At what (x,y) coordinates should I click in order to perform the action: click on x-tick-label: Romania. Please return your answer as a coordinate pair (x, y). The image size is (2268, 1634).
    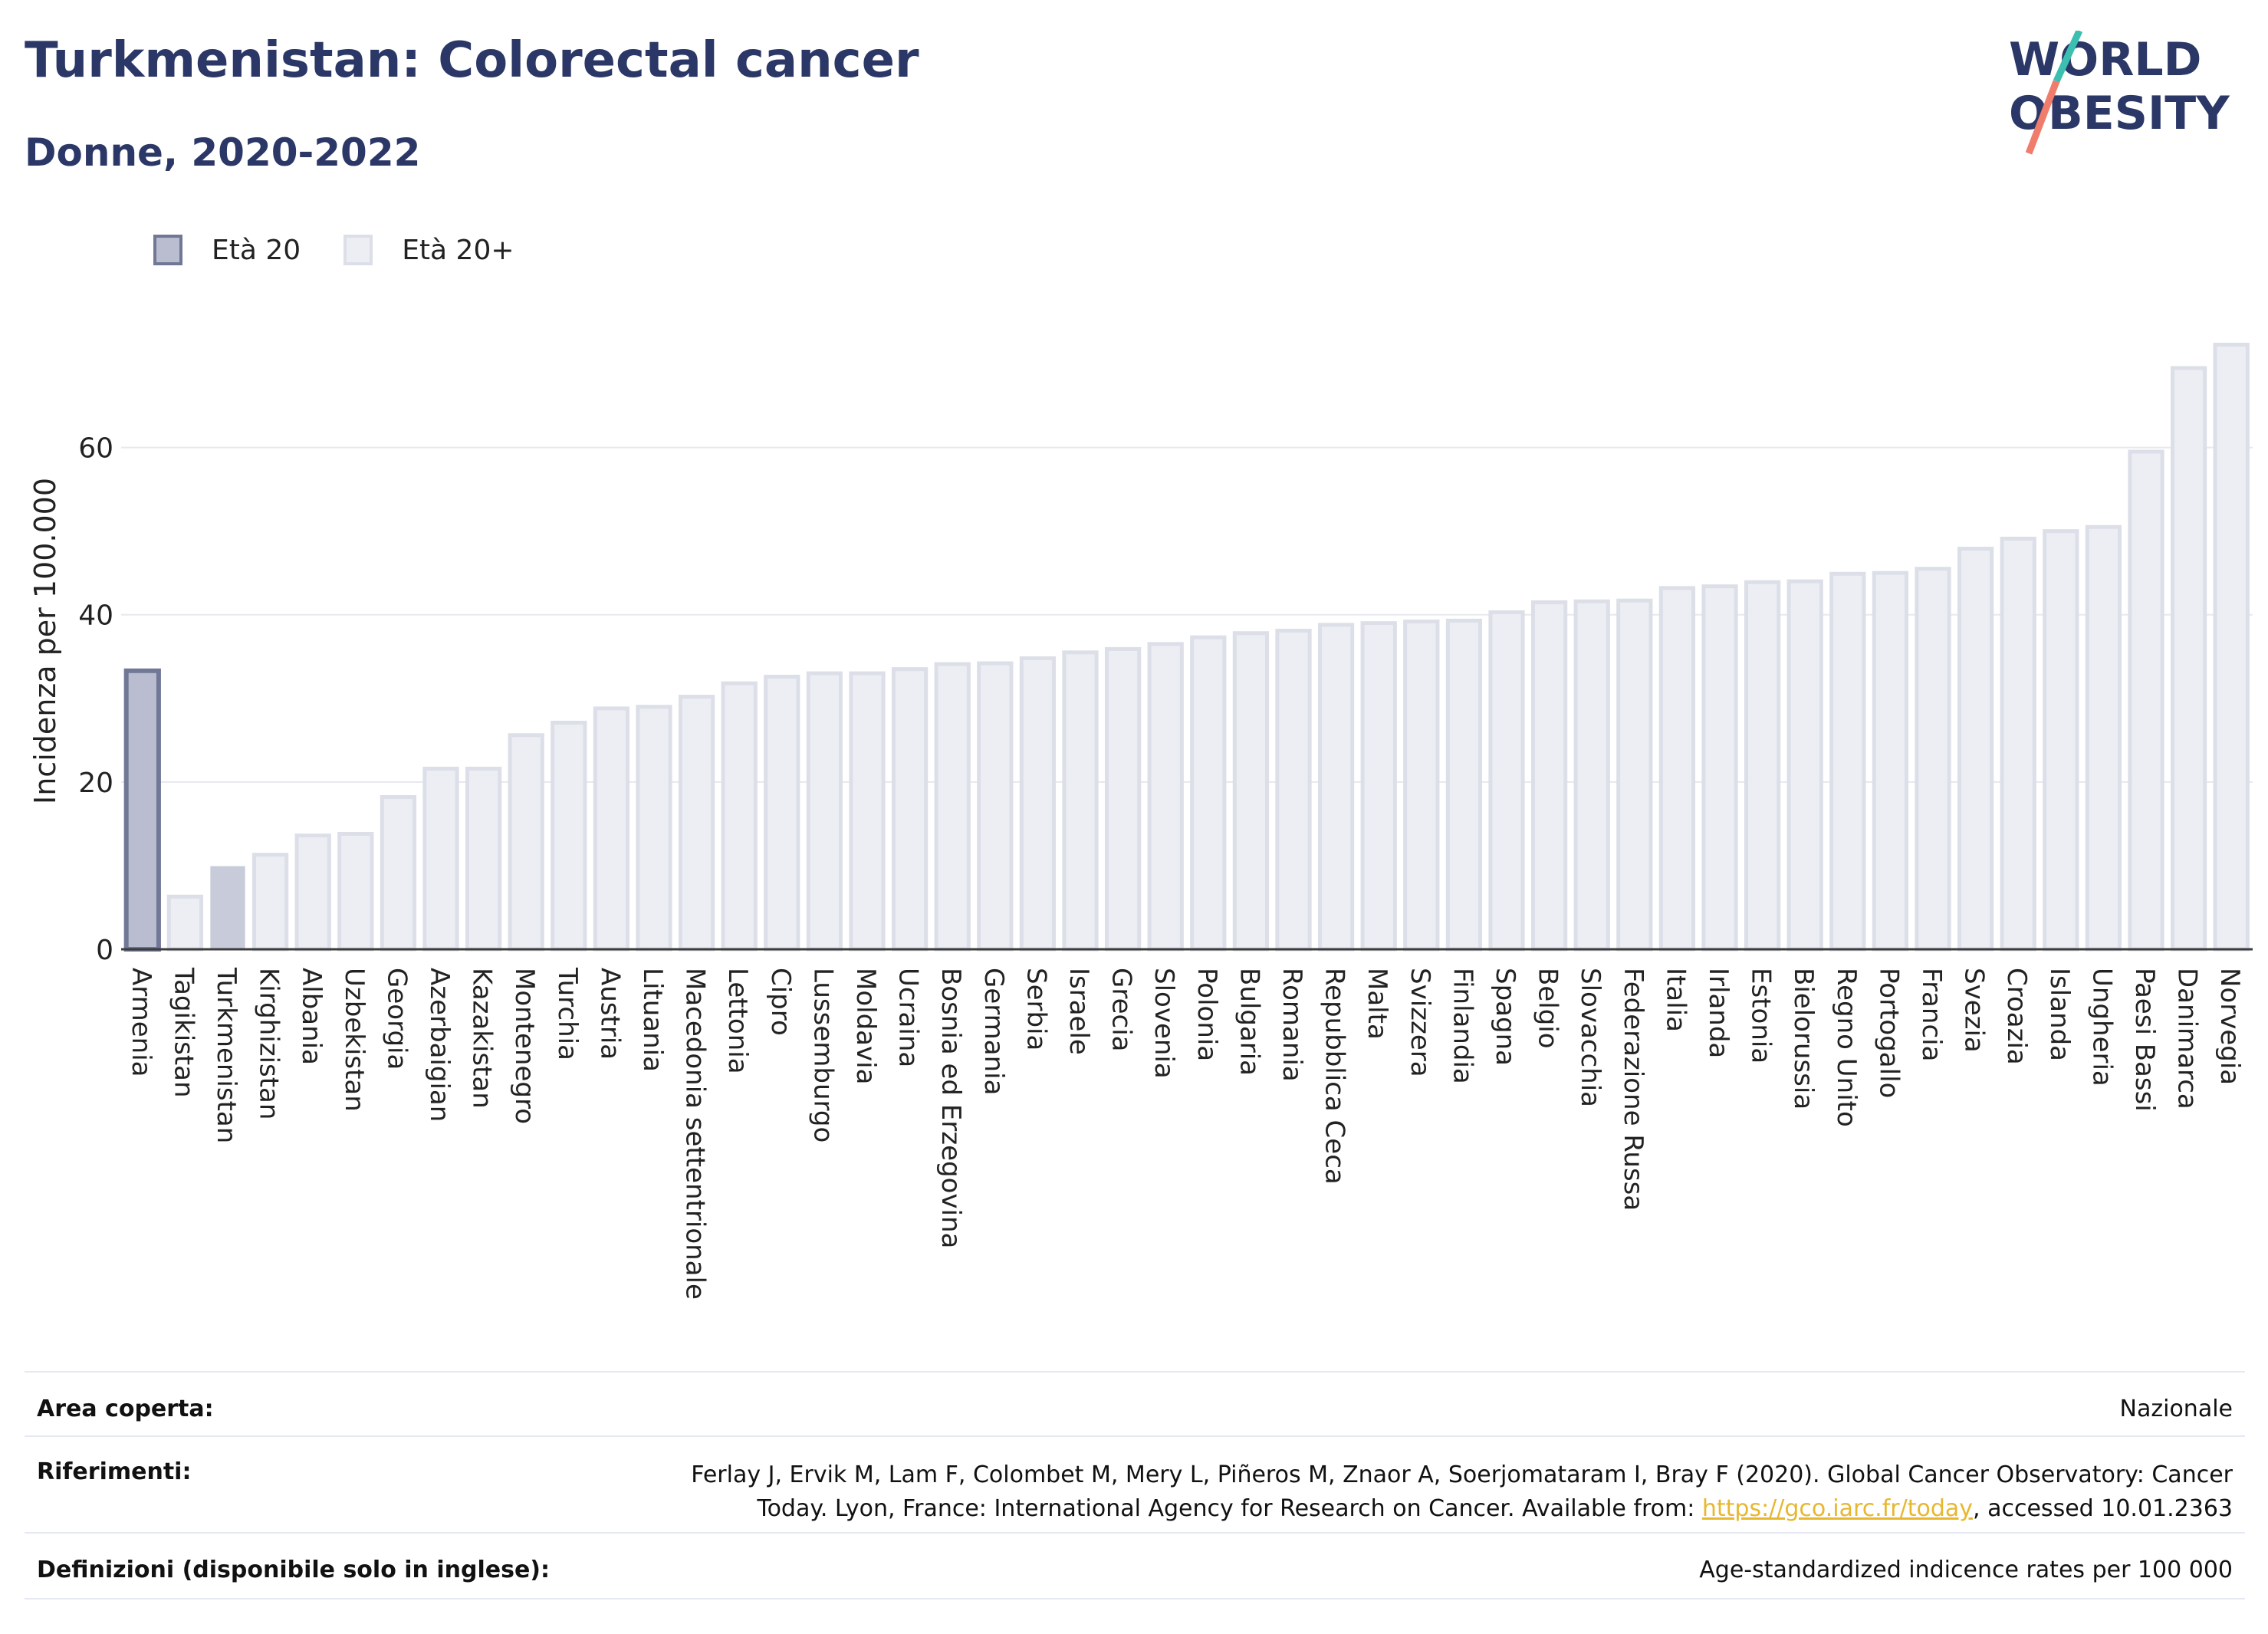
    Looking at the image, I should click on (1292, 1025).